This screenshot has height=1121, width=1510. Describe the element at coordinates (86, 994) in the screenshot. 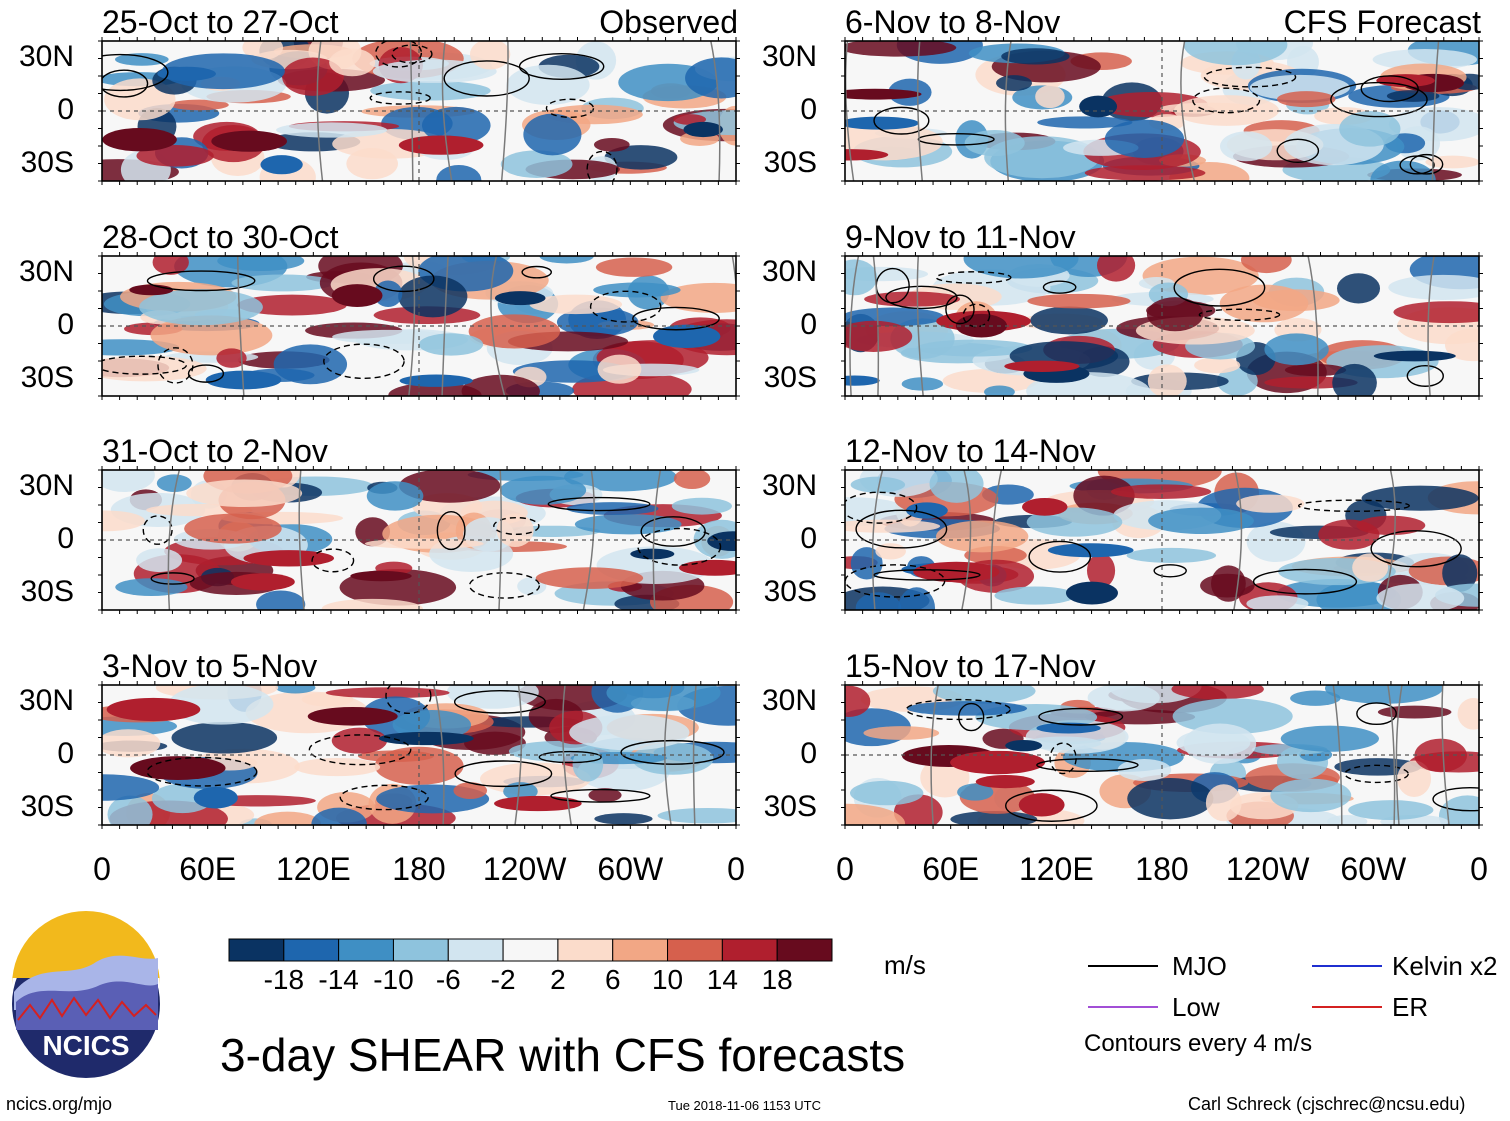

I see `ncics-logo: NCICS` at that location.